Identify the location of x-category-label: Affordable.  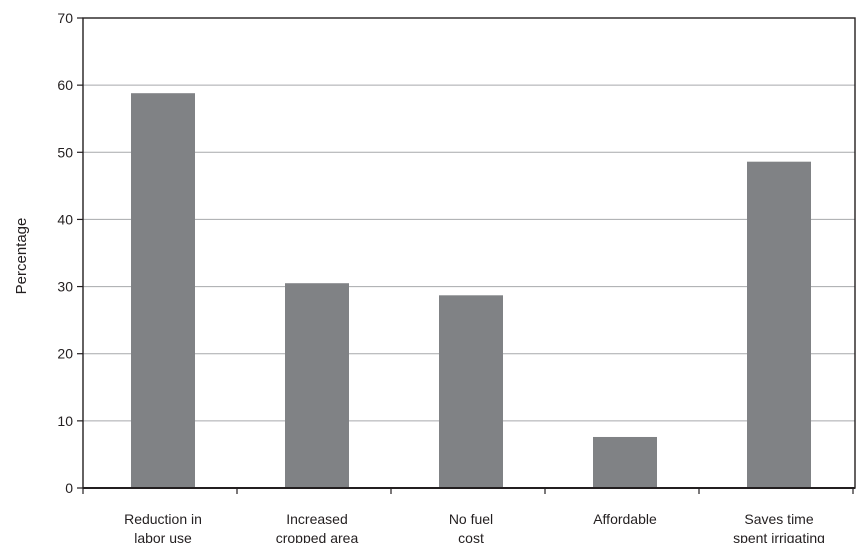
(625, 519).